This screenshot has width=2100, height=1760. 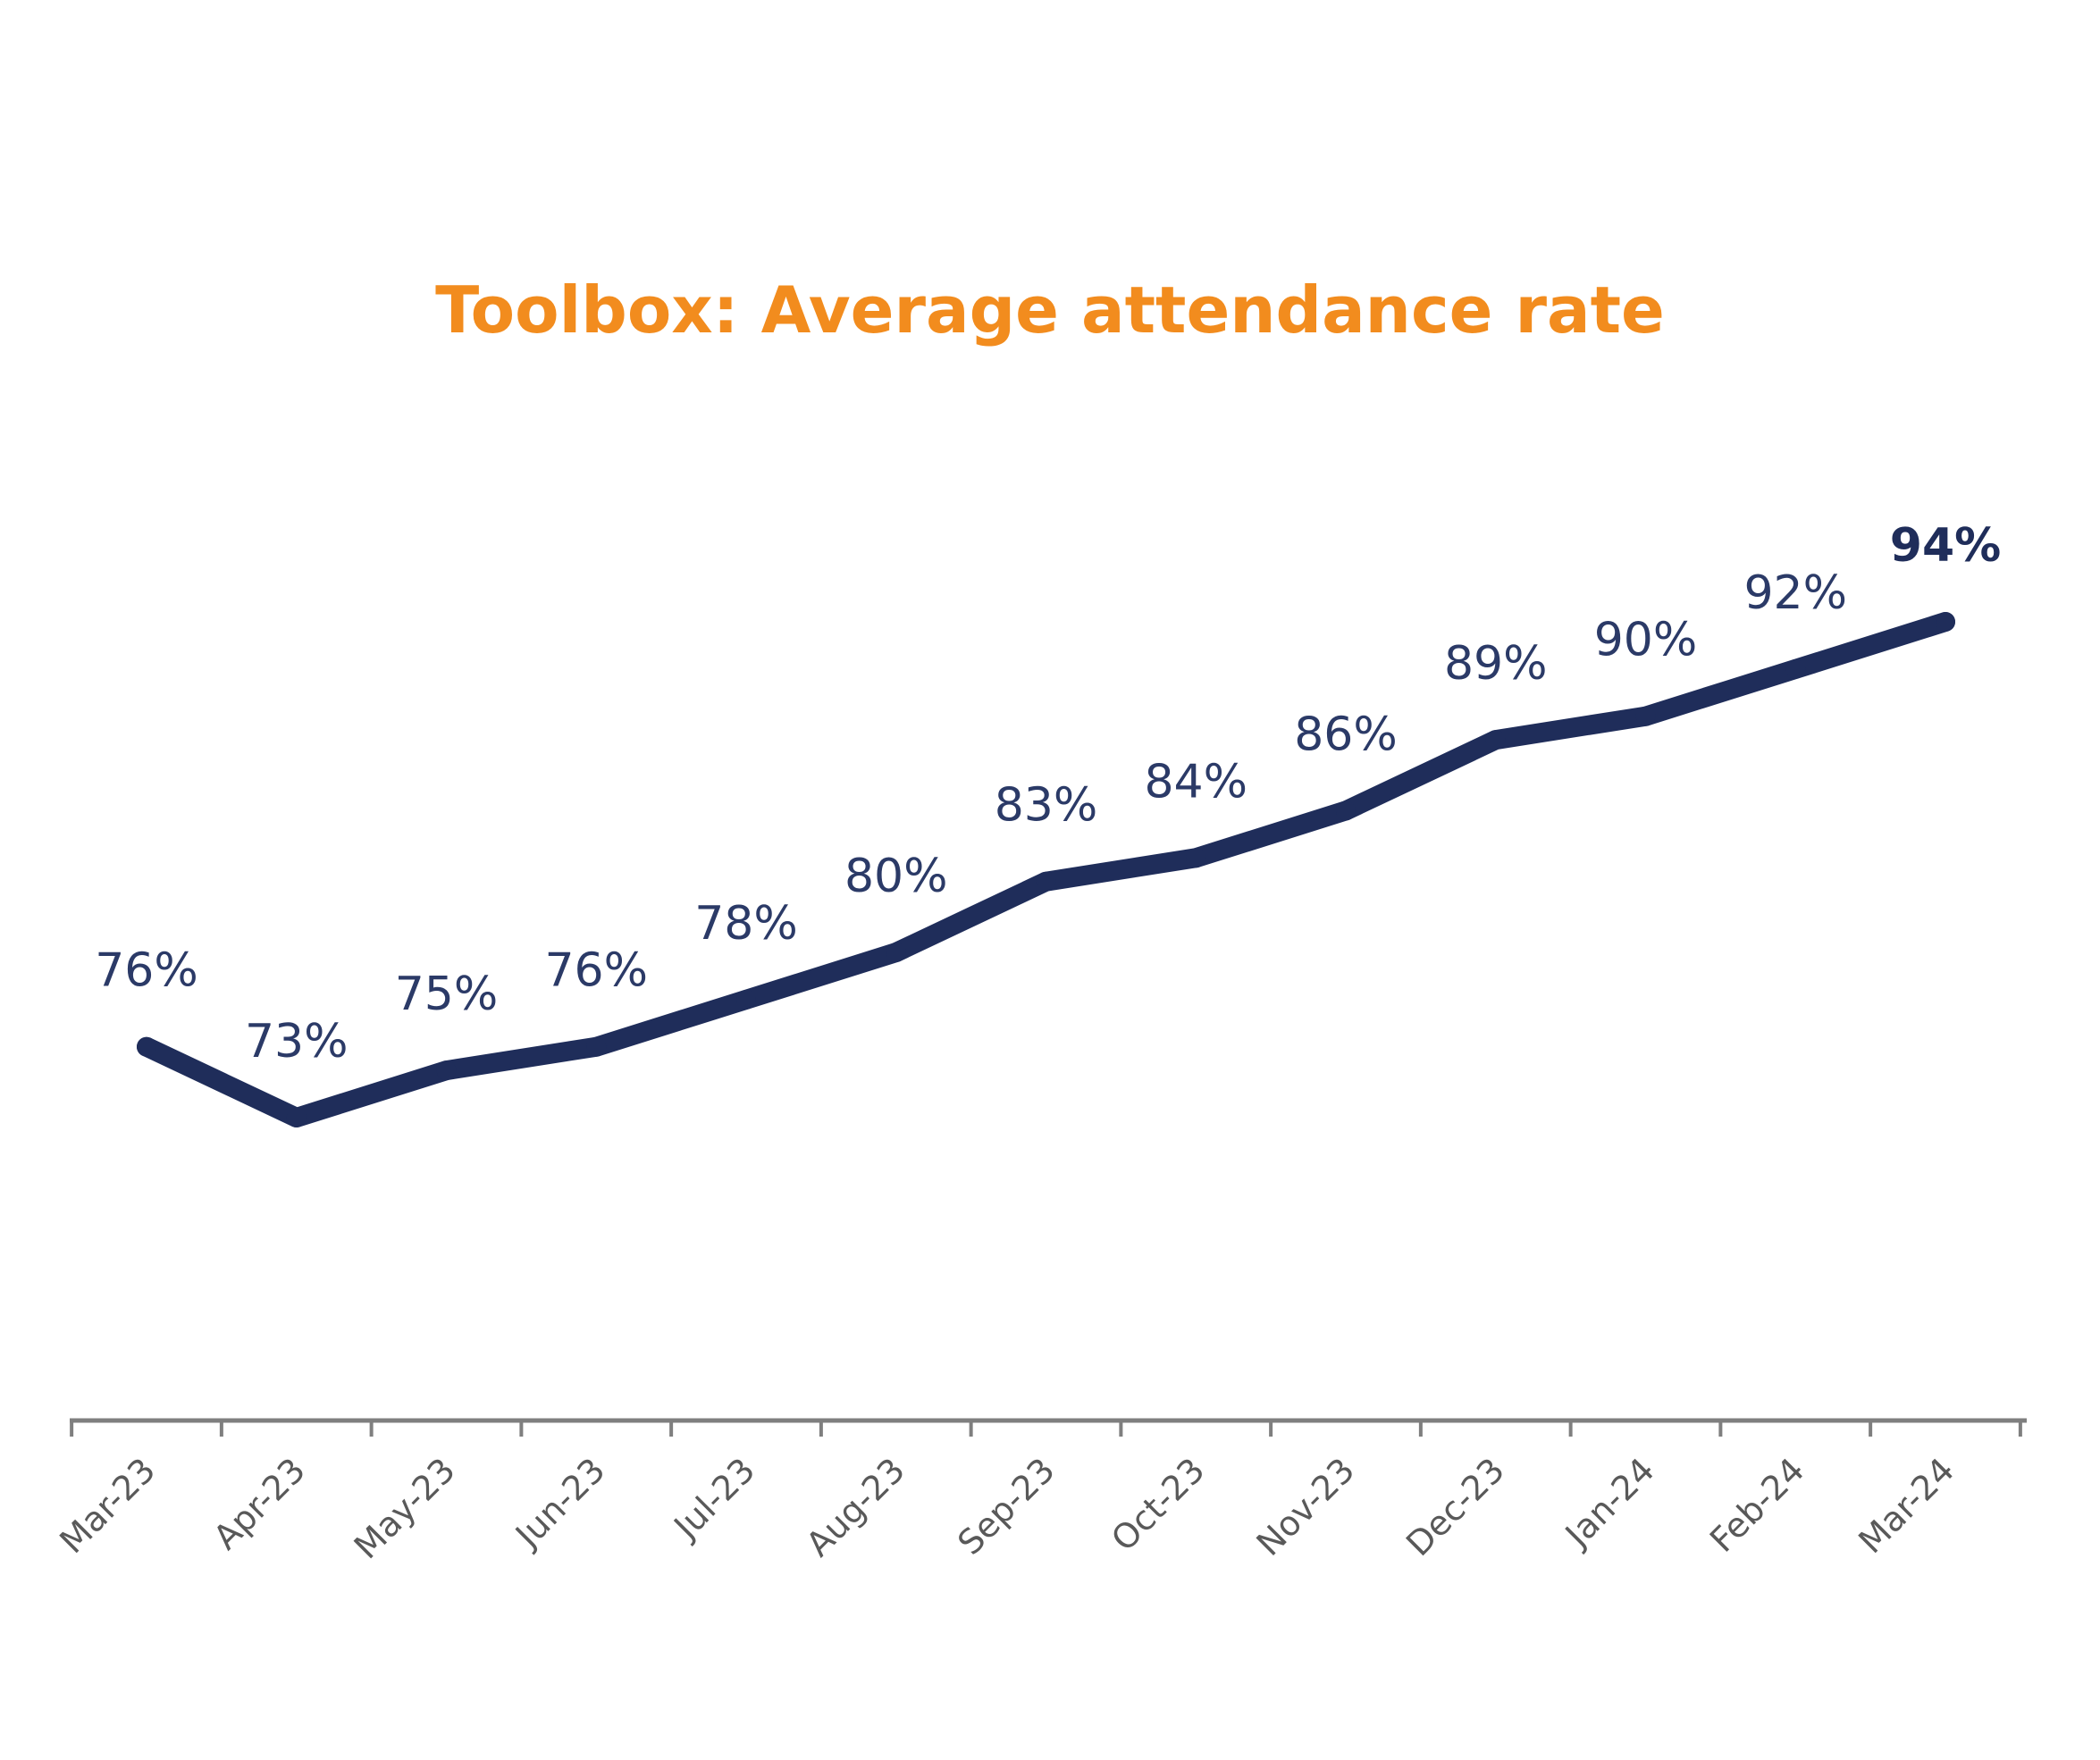 What do you see at coordinates (1609, 1502) in the screenshot?
I see `x-tick-label: Jan-24` at bounding box center [1609, 1502].